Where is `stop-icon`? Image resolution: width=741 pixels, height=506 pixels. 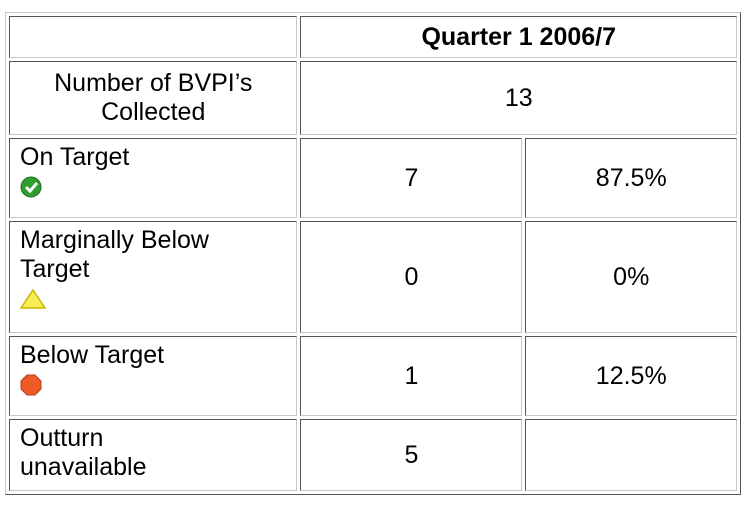
stop-icon is located at coordinates (31, 385).